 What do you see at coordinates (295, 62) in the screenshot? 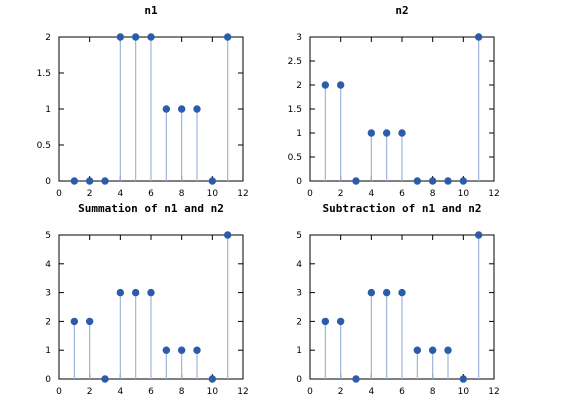
I see `y-tick-label: 2.5` at bounding box center [295, 62].